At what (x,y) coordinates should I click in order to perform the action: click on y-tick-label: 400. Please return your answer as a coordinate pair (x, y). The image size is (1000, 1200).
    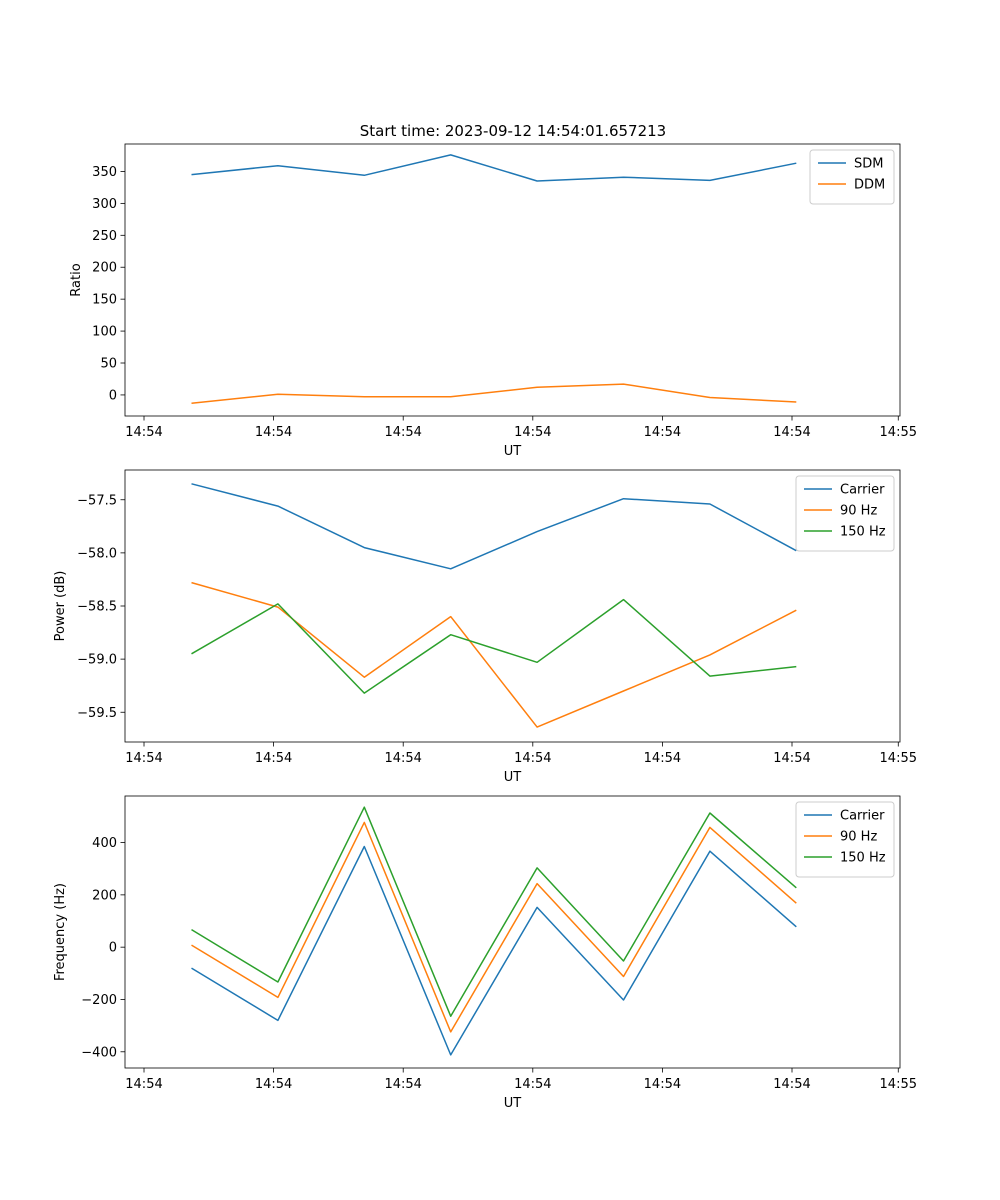
    Looking at the image, I should click on (104, 843).